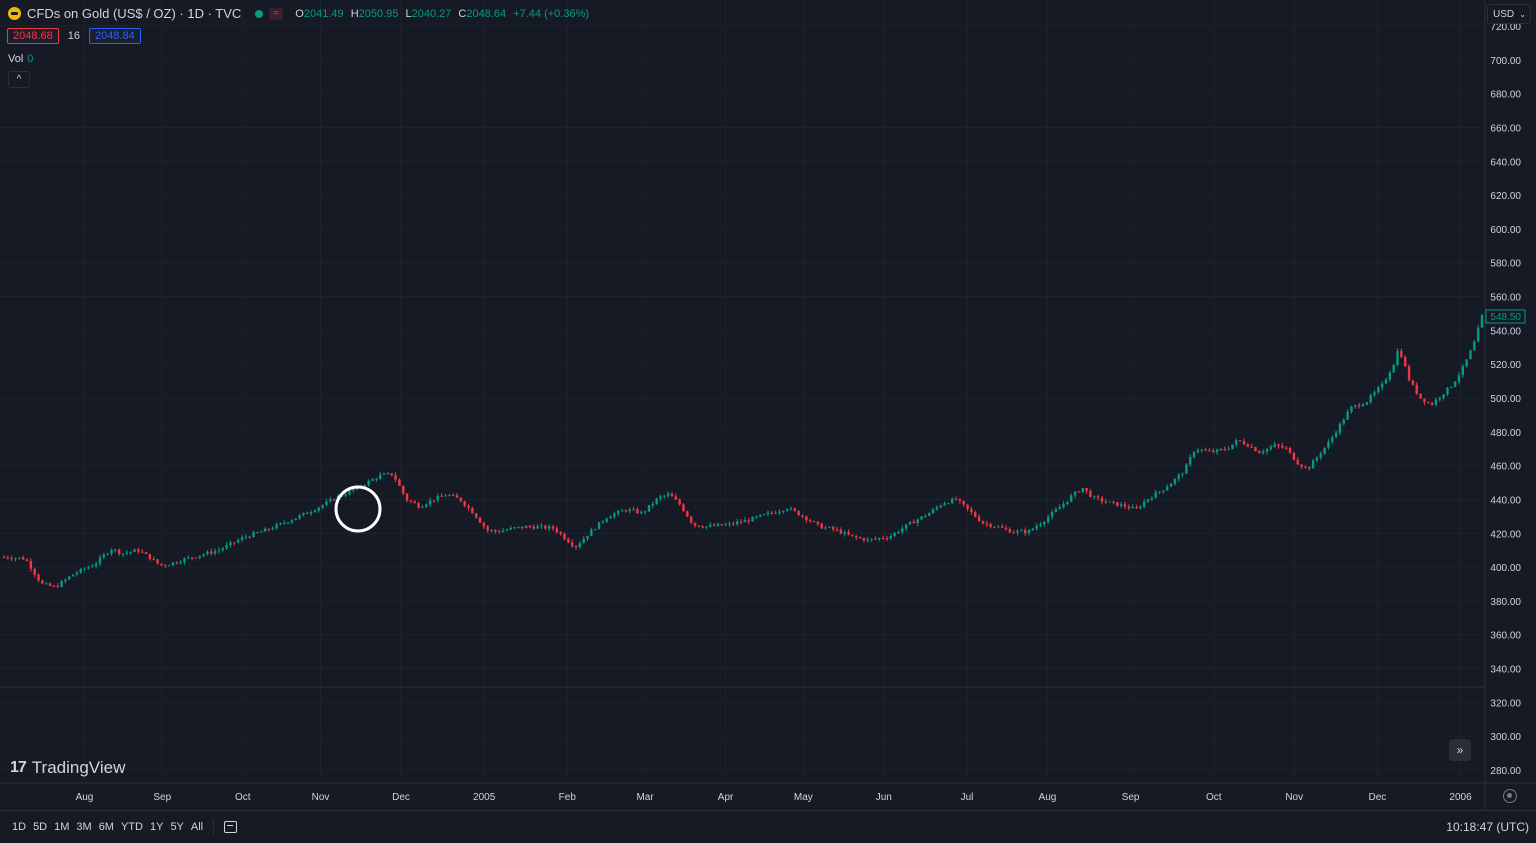 The width and height of the screenshot is (1536, 843). Describe the element at coordinates (358, 509) in the screenshot. I see `highlight-circle` at that location.